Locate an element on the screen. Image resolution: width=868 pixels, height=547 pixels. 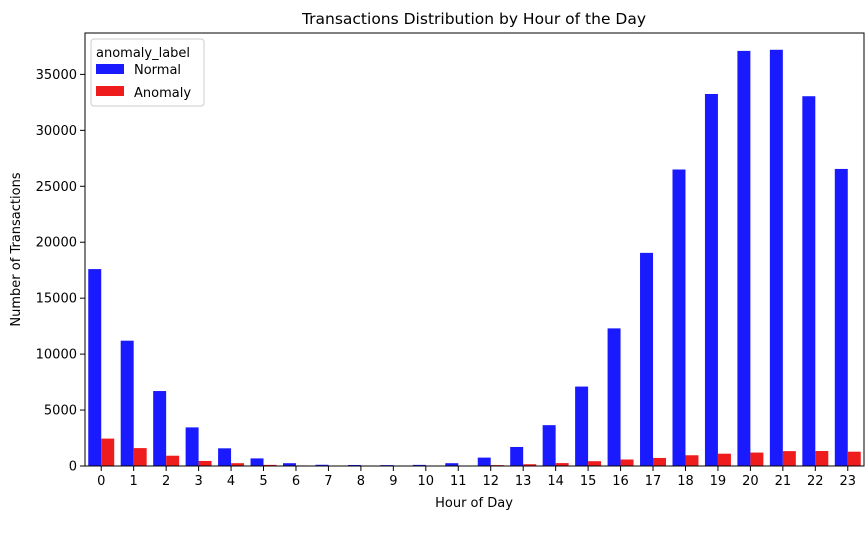
x-tick-label: 22 is located at coordinates (815, 481).